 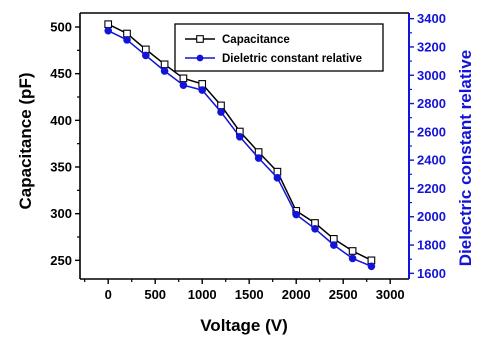 What do you see at coordinates (431, 131) in the screenshot?
I see `y-tick-label-right: 2600` at bounding box center [431, 131].